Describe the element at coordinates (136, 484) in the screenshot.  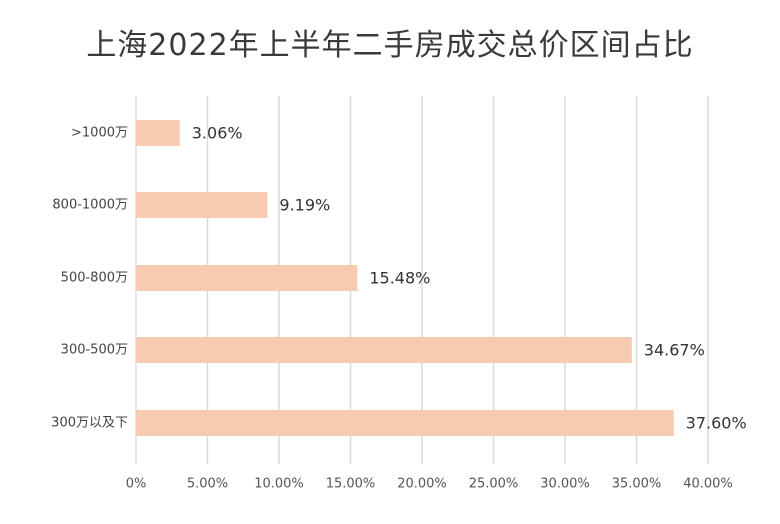
I see `x-tick-label: 0%` at that location.